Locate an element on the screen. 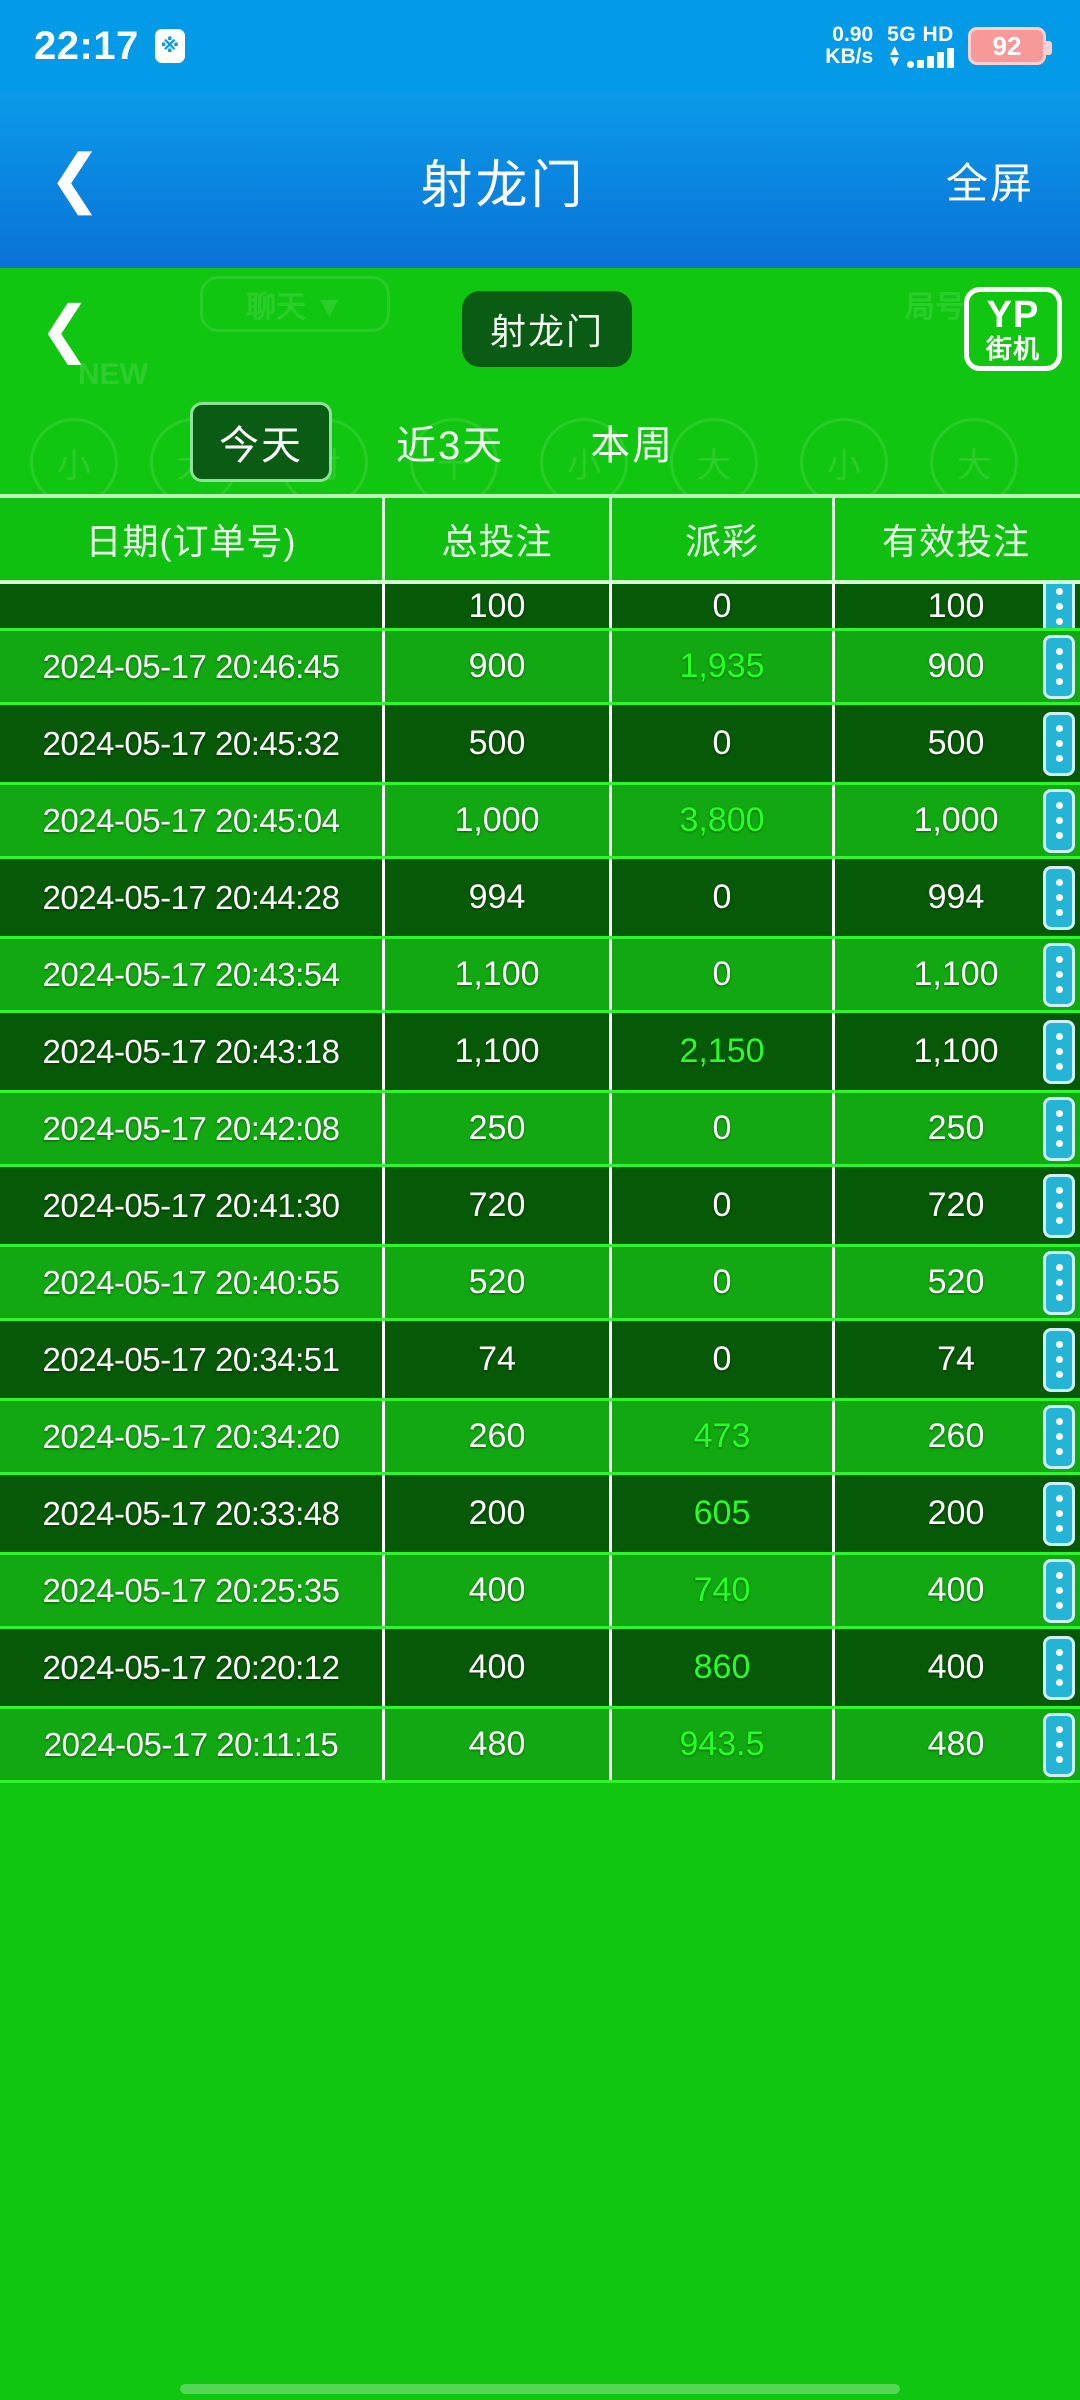 Image resolution: width=1080 pixels, height=2400 pixels. cell-c1: 480 is located at coordinates (498, 1744).